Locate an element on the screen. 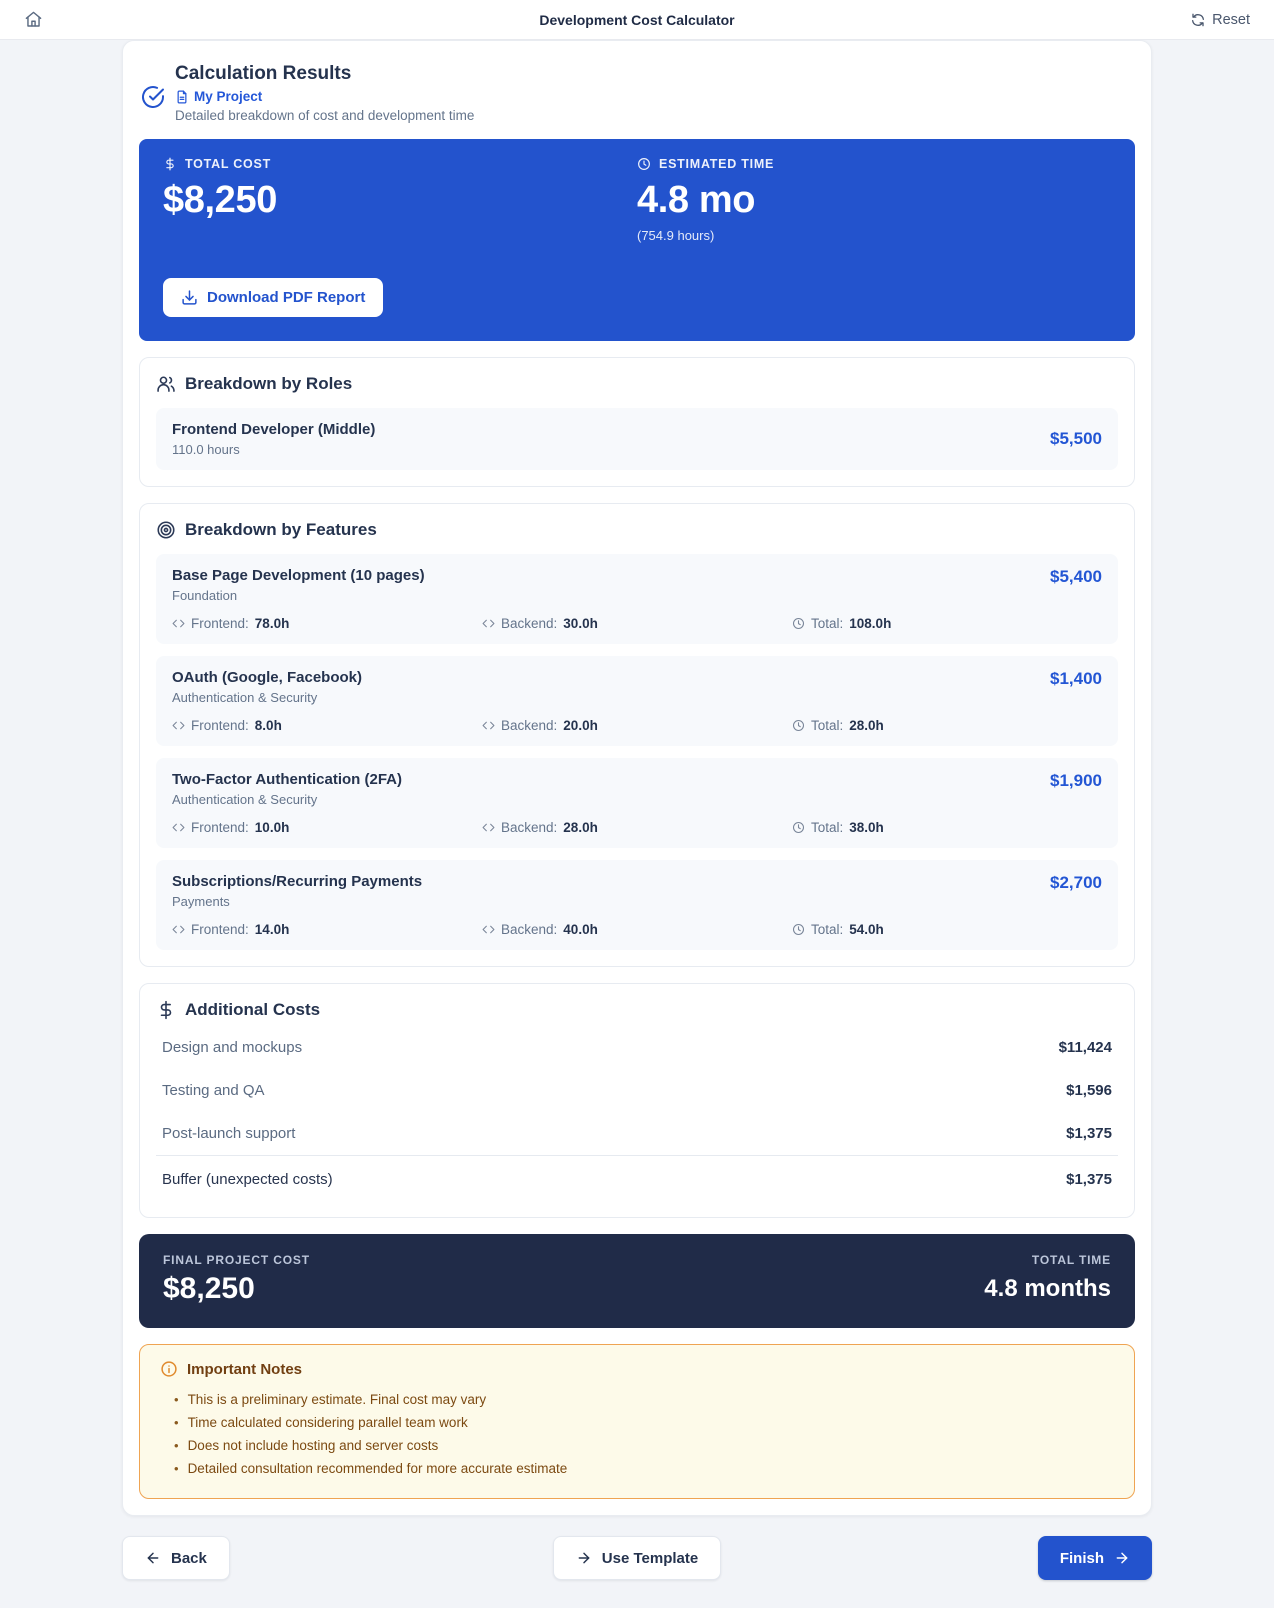 The width and height of the screenshot is (1274, 1608). additional-cost-value: $1,596 is located at coordinates (1089, 1090).